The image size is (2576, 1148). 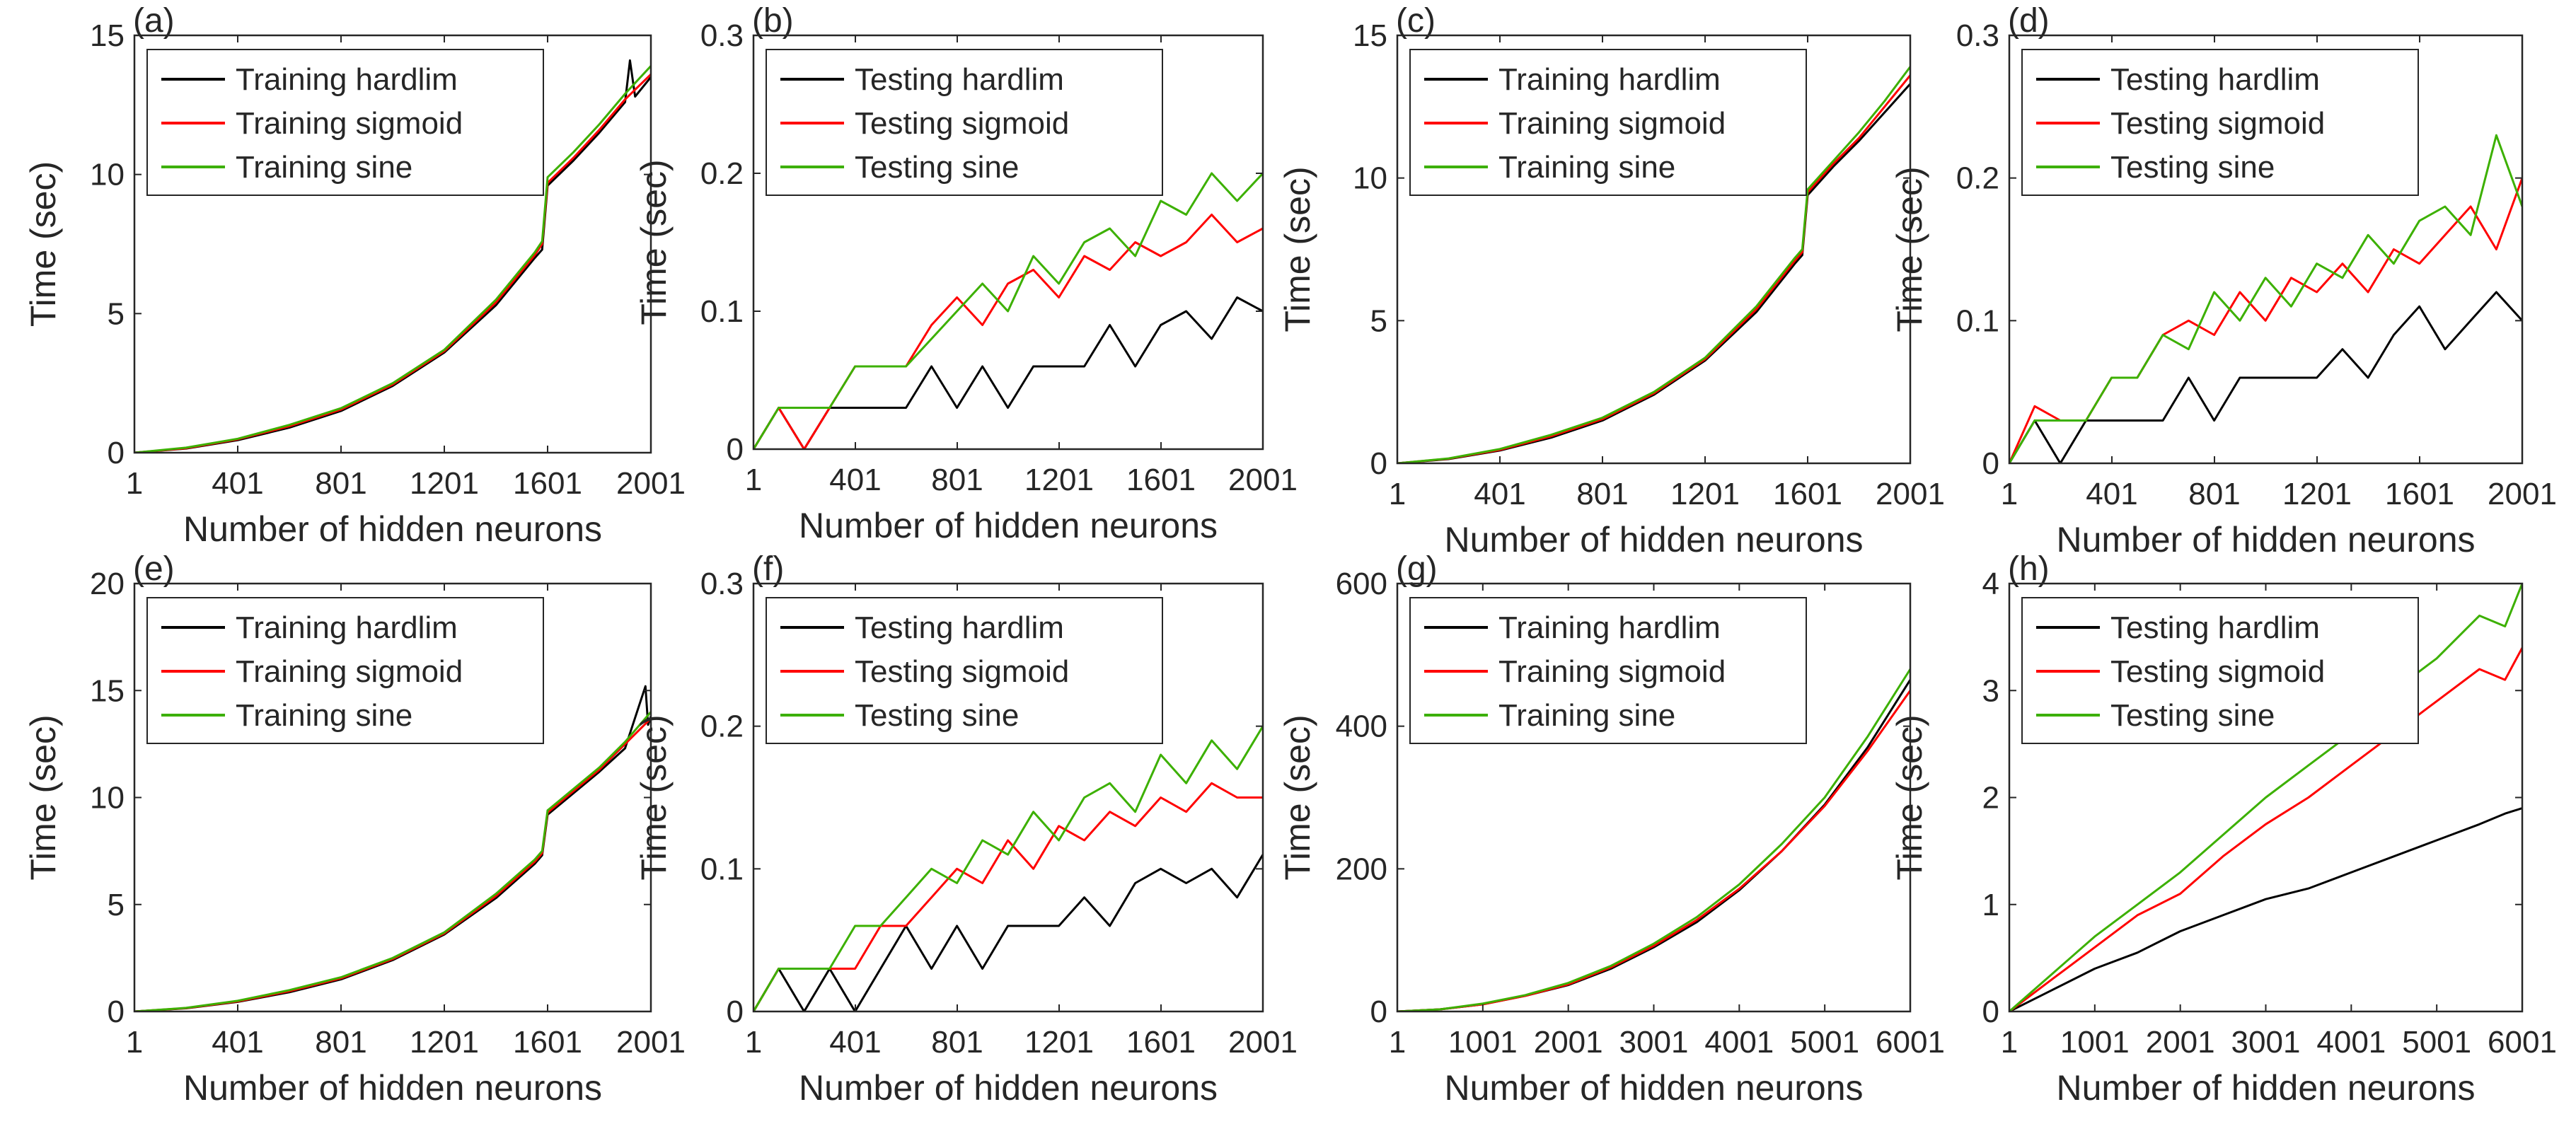 I want to click on series-line-testing-sigmoid, so click(x=2265, y=829).